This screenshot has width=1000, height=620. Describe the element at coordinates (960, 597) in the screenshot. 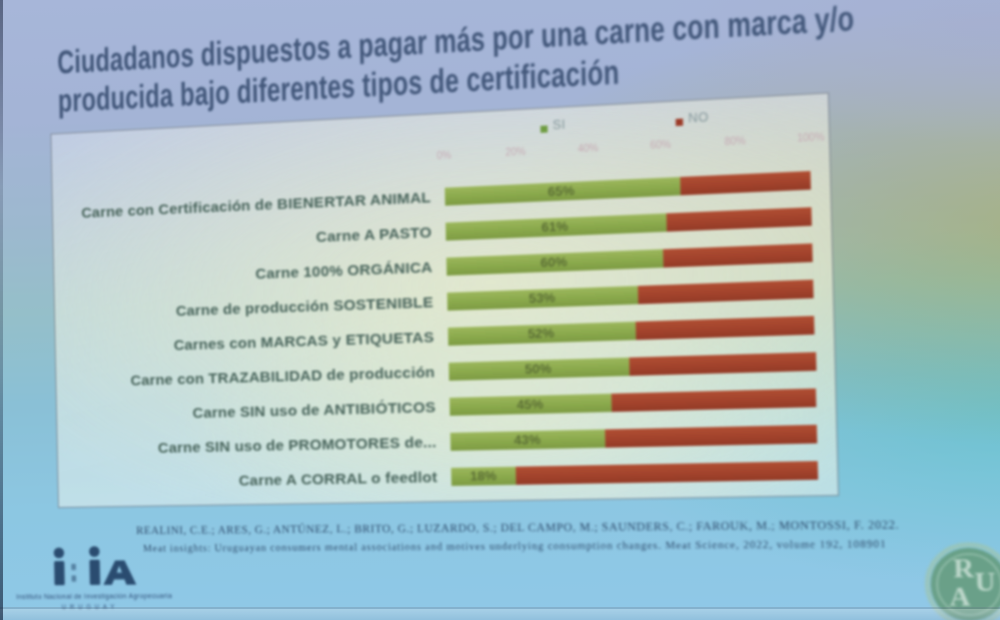

I see `svg-text: A` at that location.